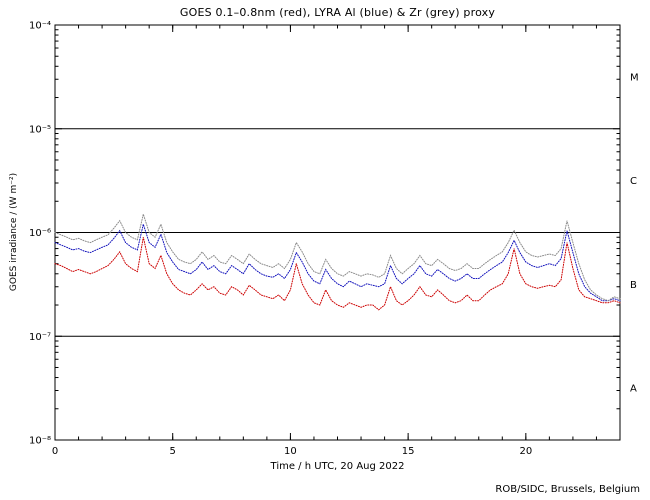  I want to click on y-tick-label: 10⁻⁵, so click(40, 129).